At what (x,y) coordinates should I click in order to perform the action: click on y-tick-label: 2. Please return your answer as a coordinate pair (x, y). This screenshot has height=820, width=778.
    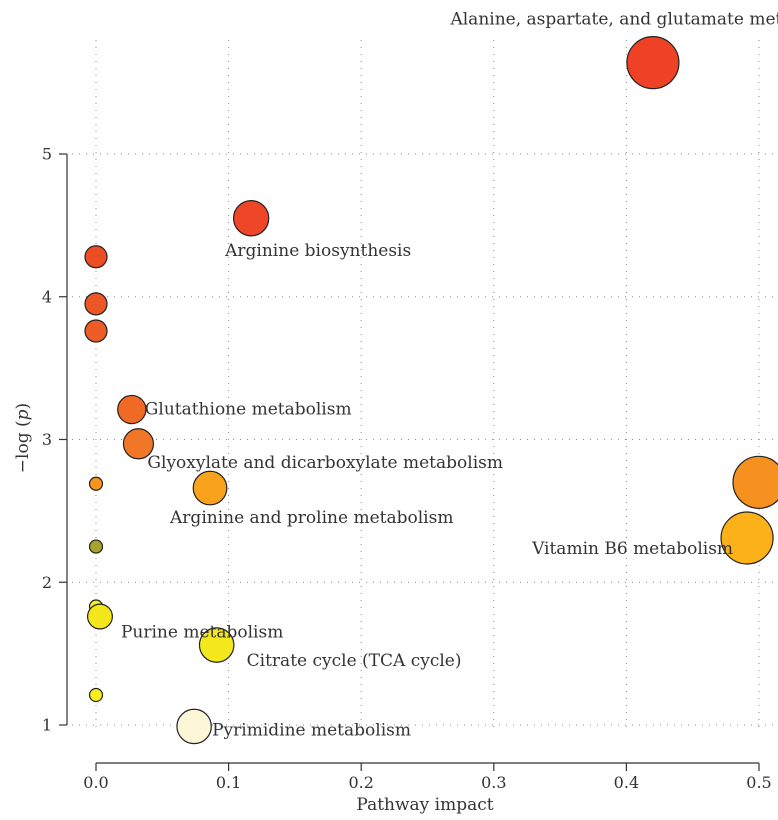
    Looking at the image, I should click on (47, 582).